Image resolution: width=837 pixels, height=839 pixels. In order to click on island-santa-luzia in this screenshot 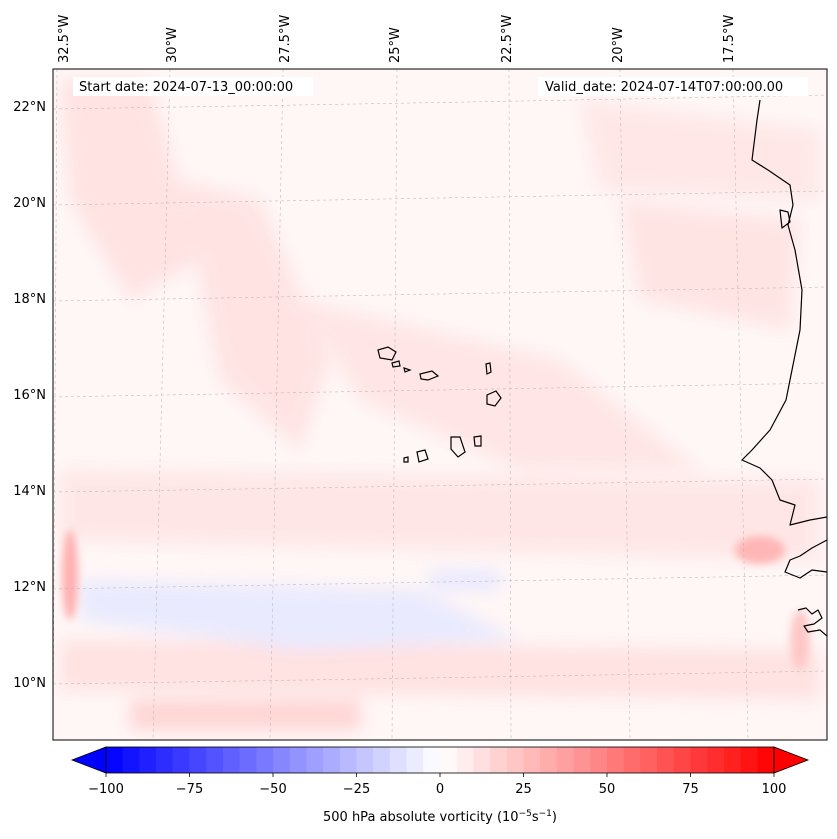, I will do `click(407, 370)`.